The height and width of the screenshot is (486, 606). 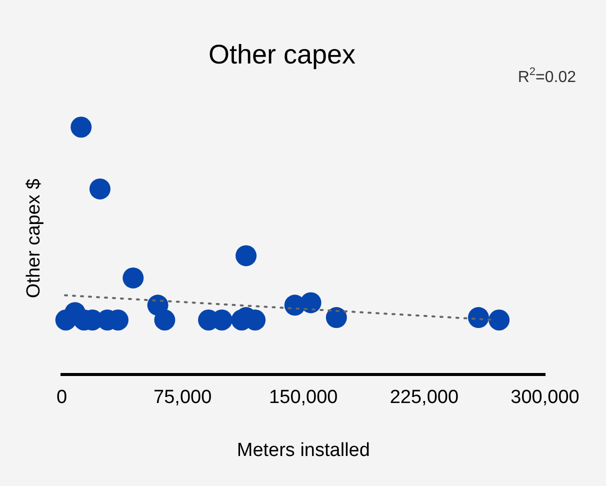 I want to click on x-axis-title: Meters installed, so click(x=303, y=450).